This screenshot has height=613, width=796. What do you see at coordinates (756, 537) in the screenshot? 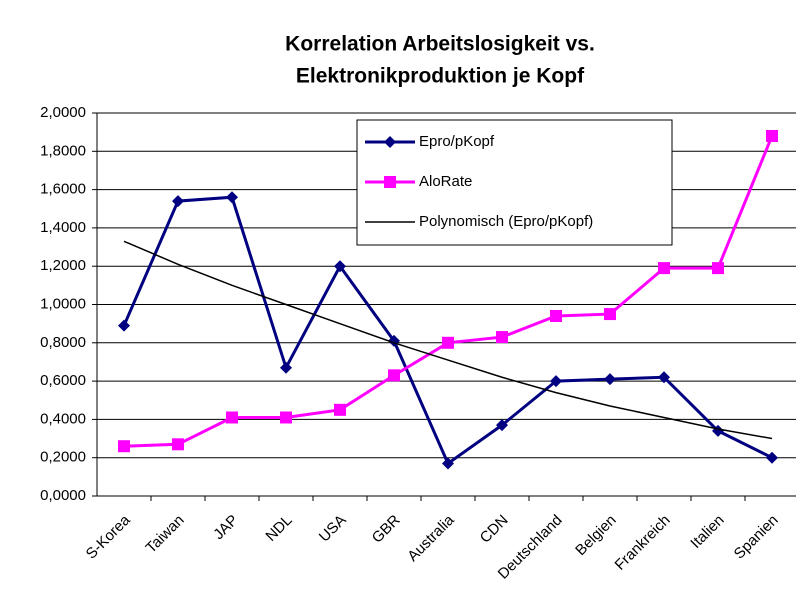
I see `x-tick-label: Spanien` at bounding box center [756, 537].